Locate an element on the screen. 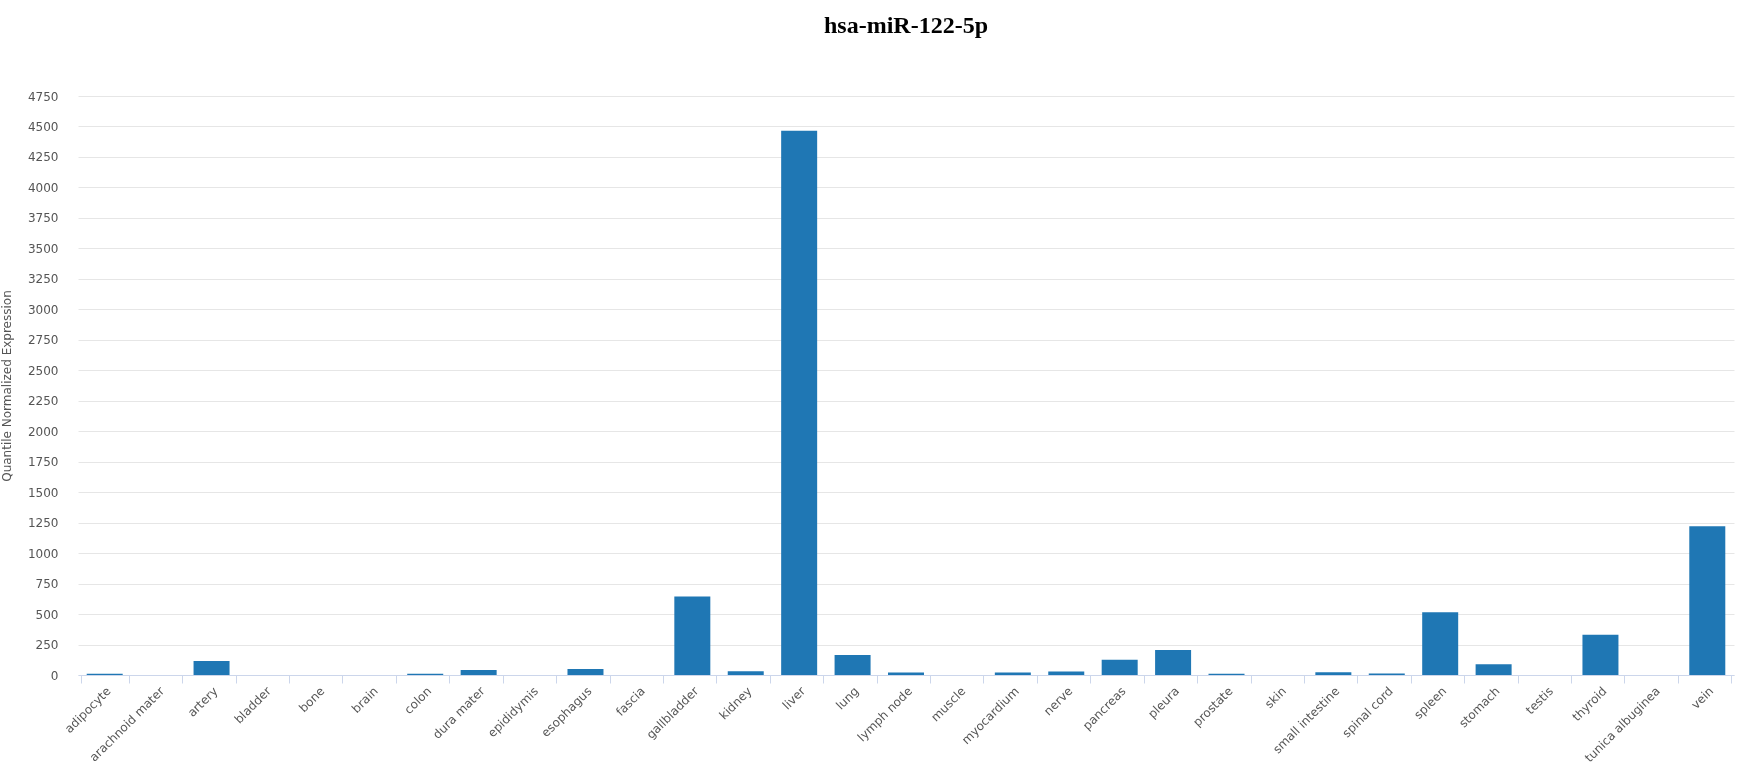 Image resolution: width=1748 pixels, height=765 pixels. y-tick-label: 3250 is located at coordinates (43, 279).